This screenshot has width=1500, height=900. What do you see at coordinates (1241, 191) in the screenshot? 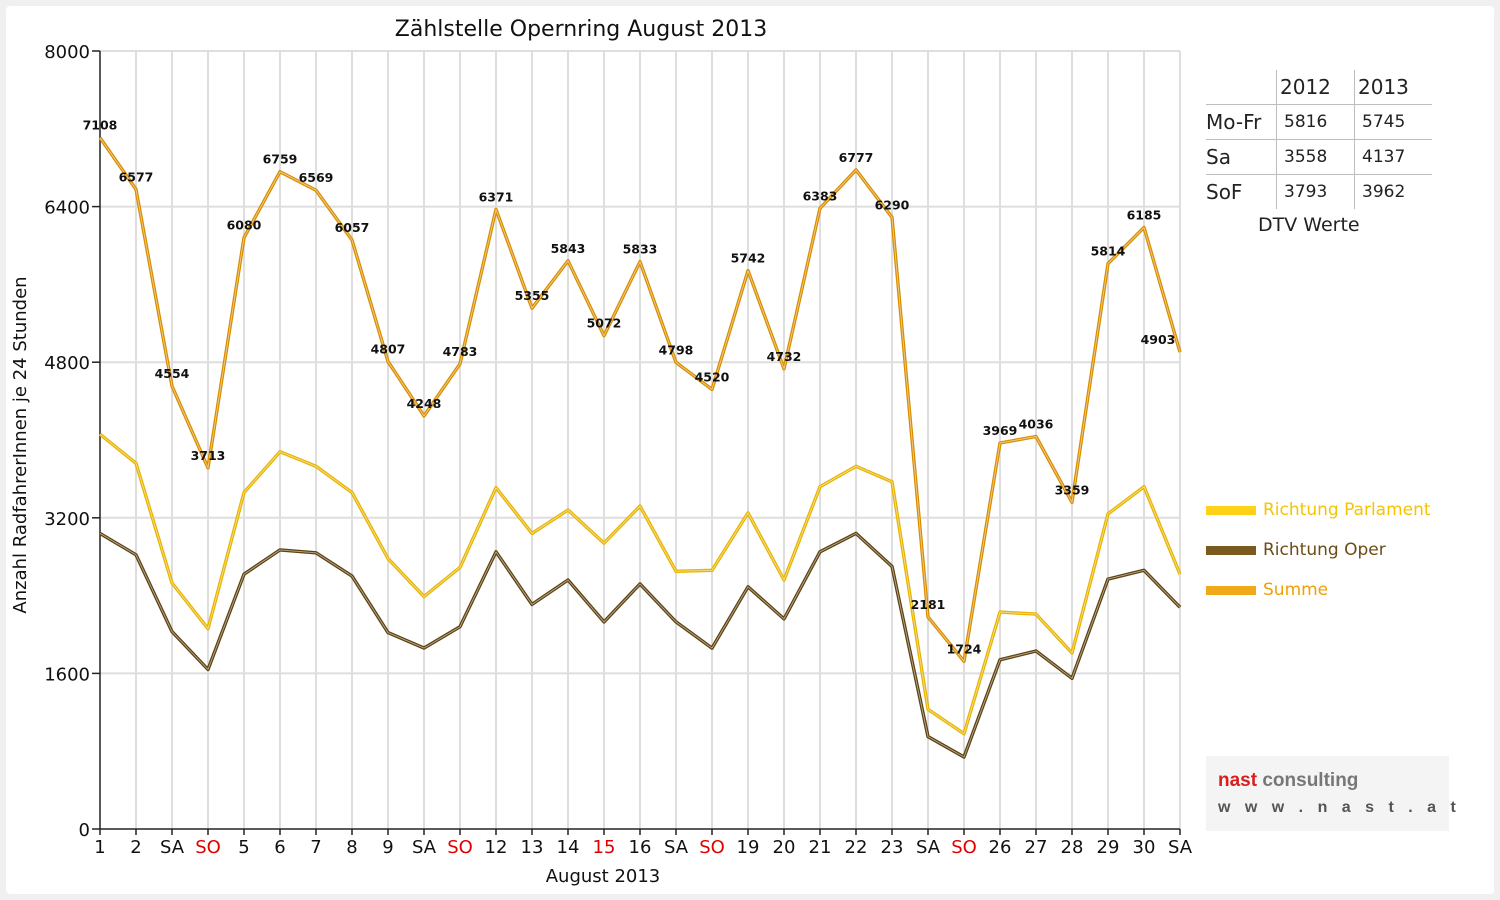
I see `dtv-row-label: SoF` at bounding box center [1241, 191].